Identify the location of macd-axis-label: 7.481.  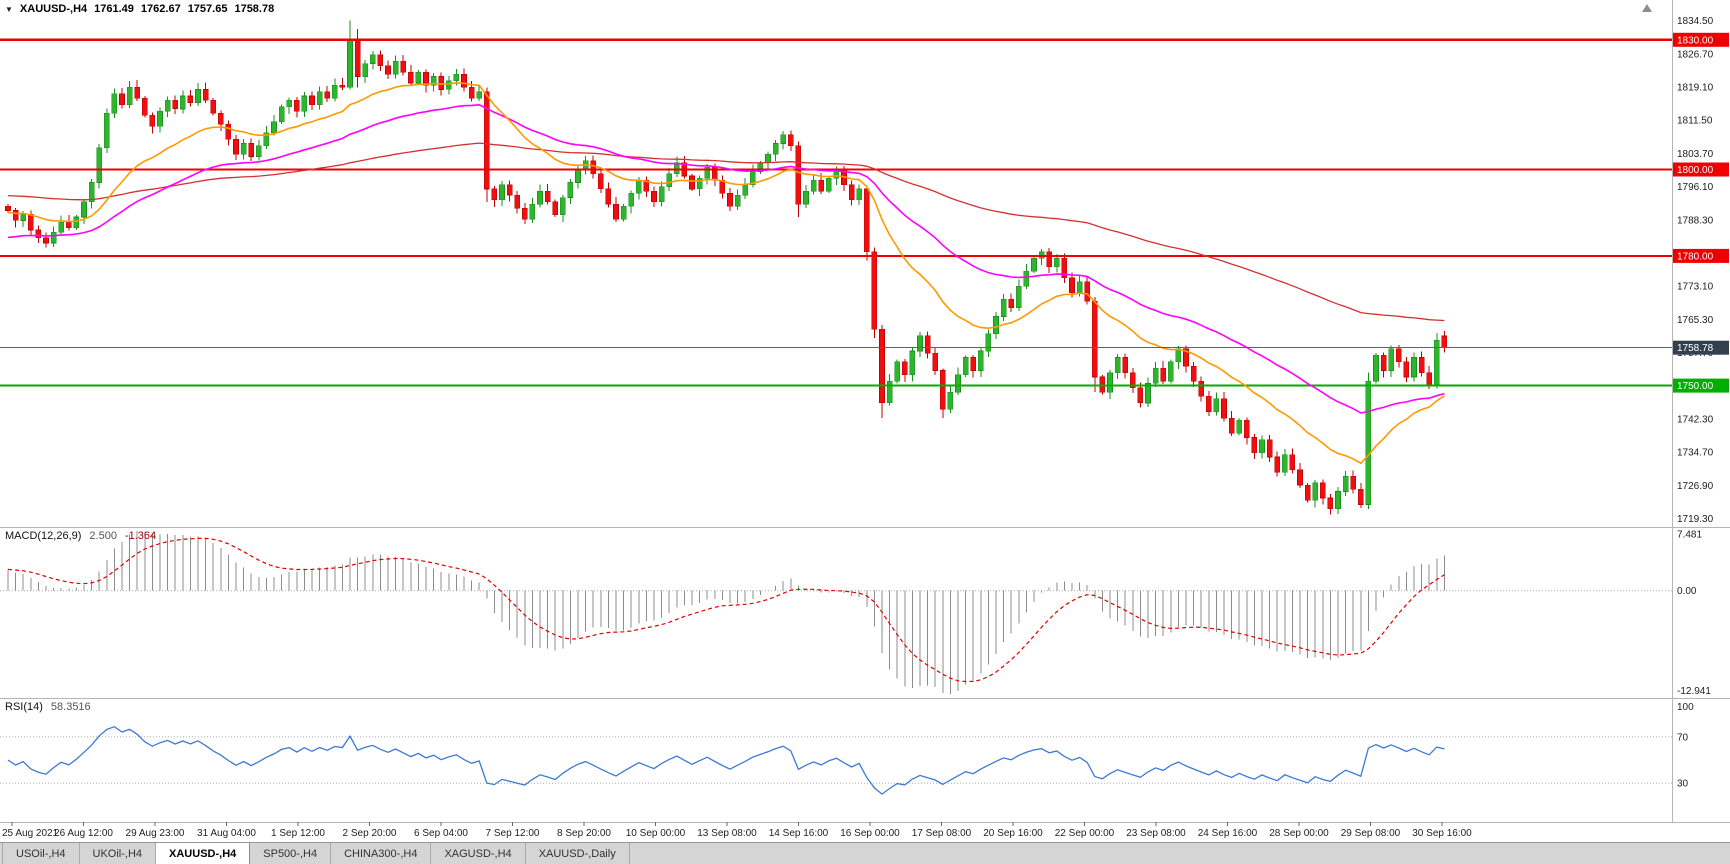
(1689, 535).